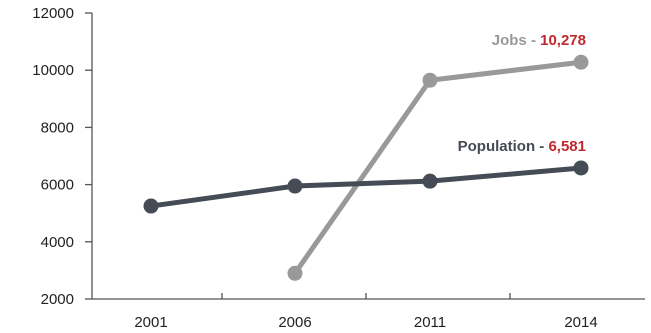 The width and height of the screenshot is (651, 333). I want to click on population-series, so click(366, 187).